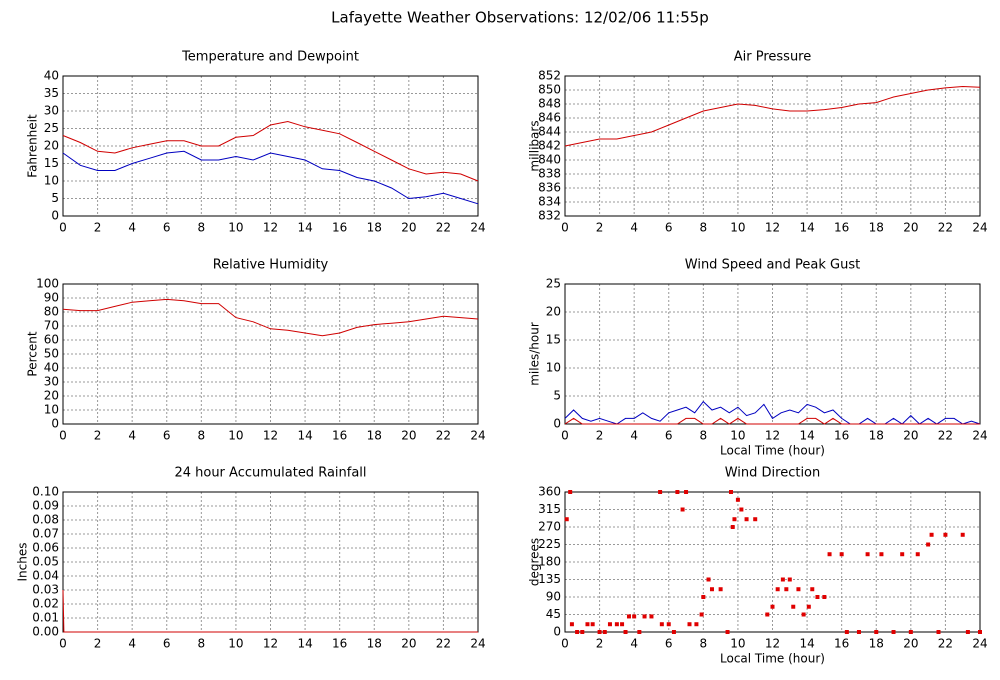  What do you see at coordinates (553, 614) in the screenshot?
I see `y-tick-label: 45` at bounding box center [553, 614].